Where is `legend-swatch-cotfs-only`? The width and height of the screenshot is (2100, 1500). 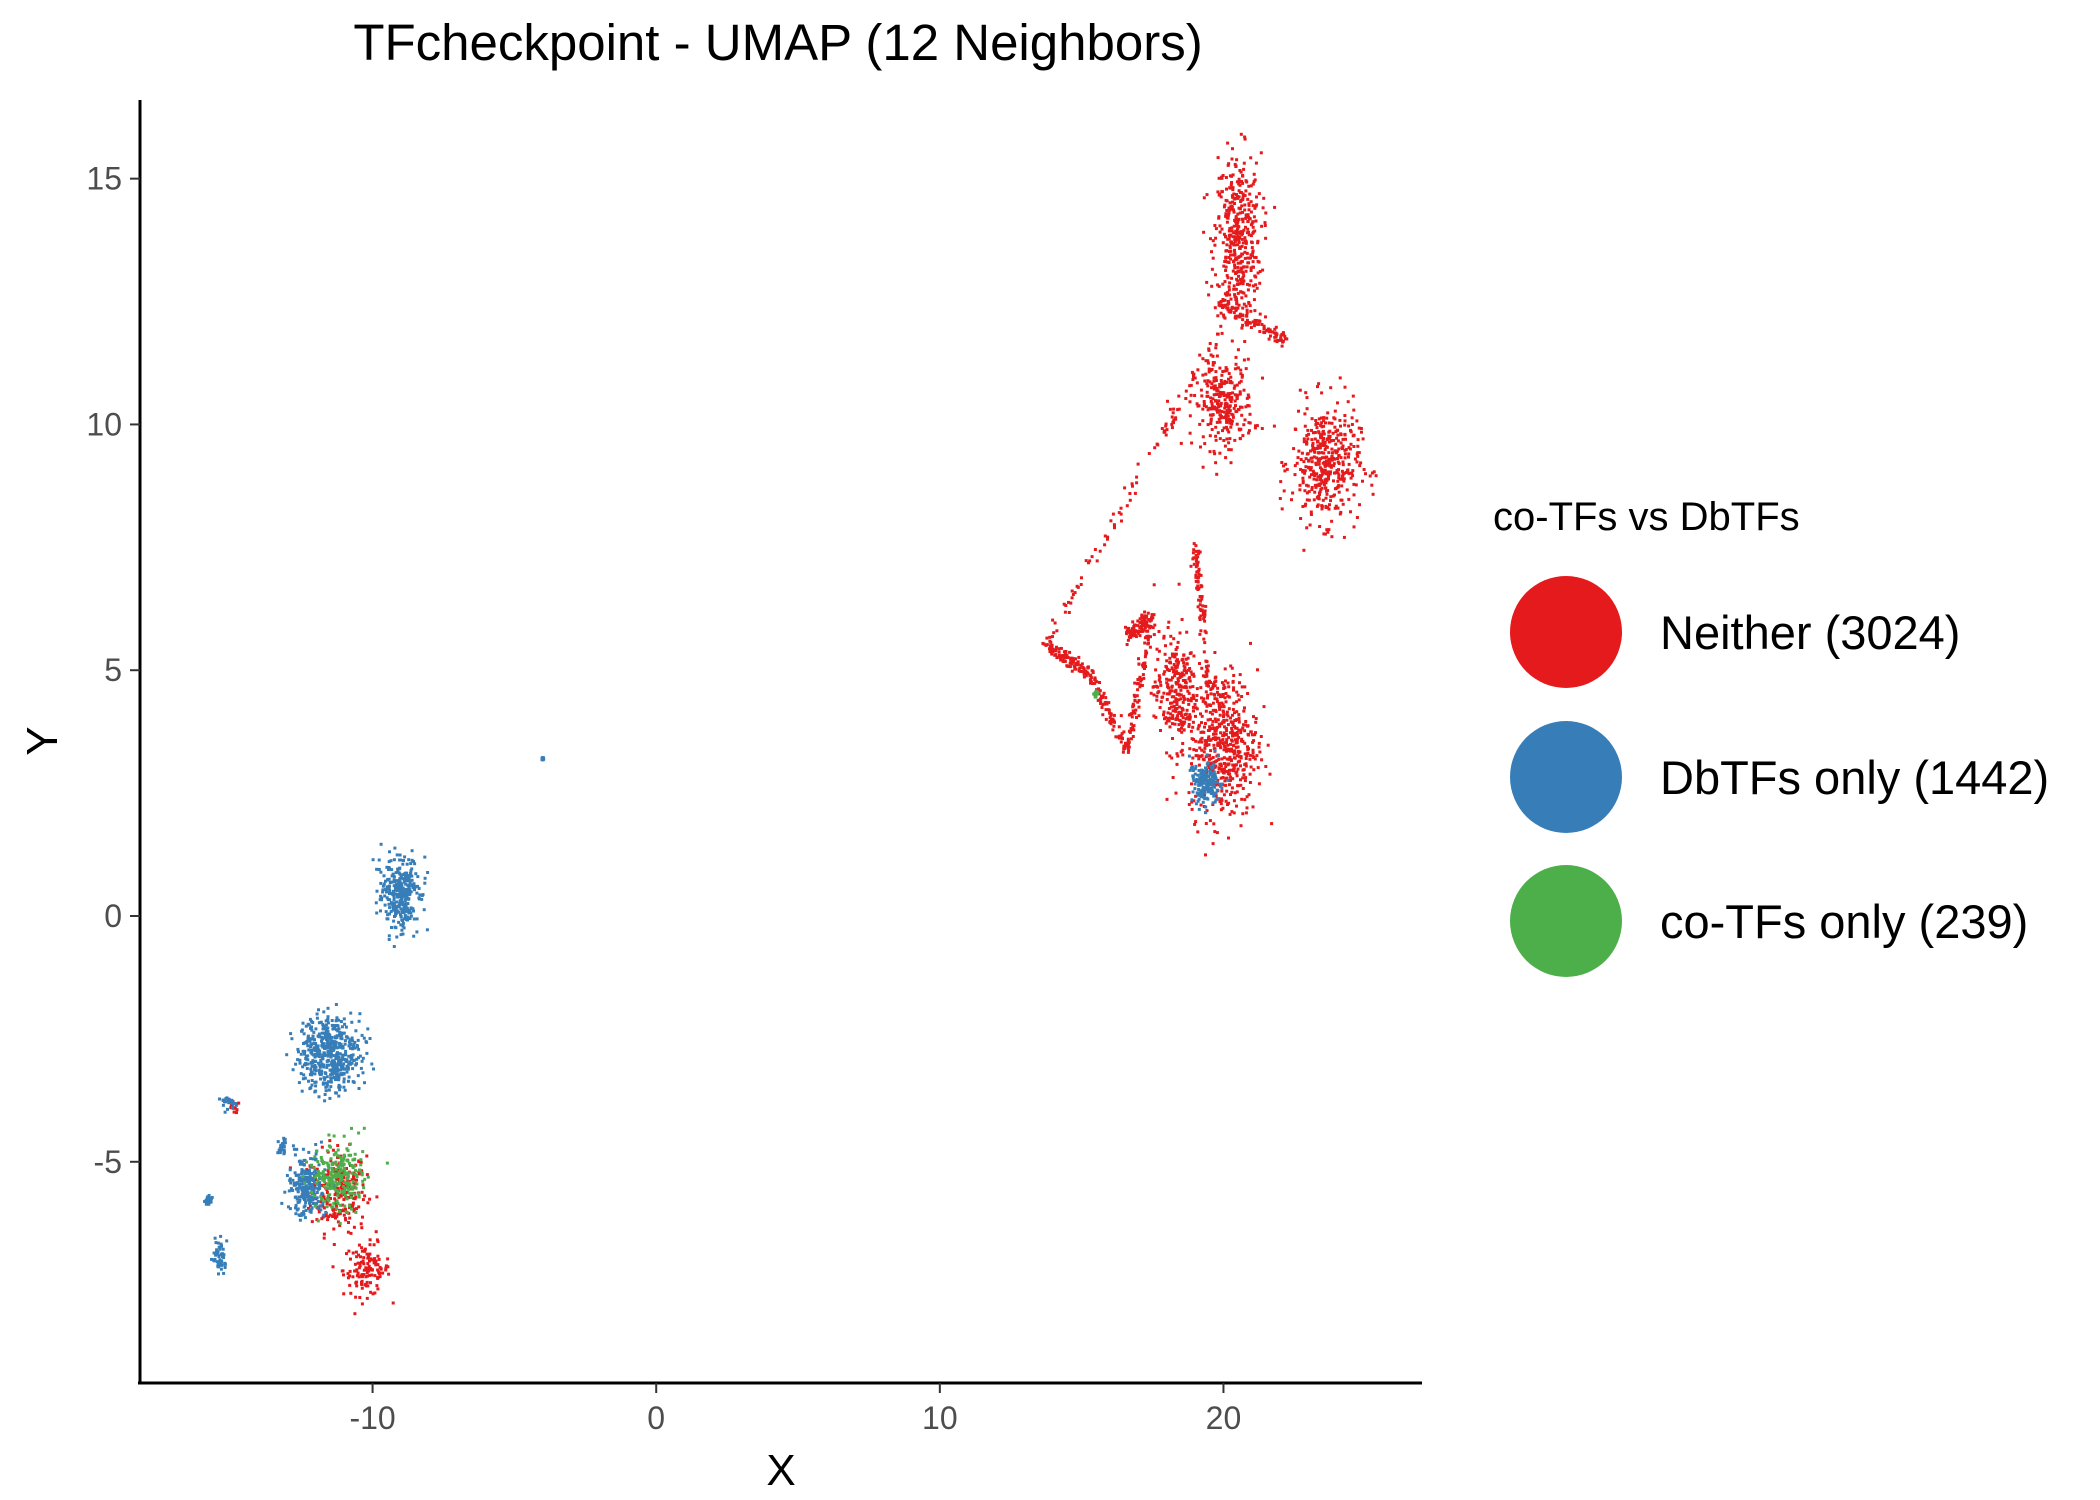 legend-swatch-cotfs-only is located at coordinates (1566, 921).